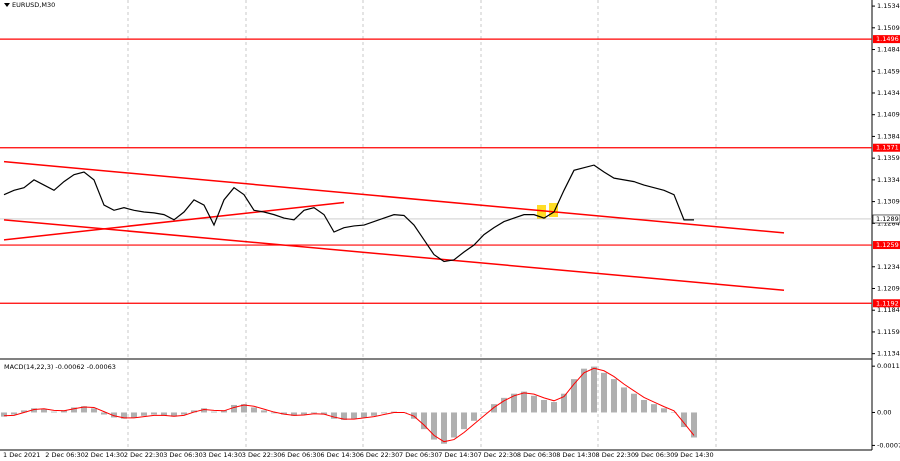 The width and height of the screenshot is (900, 461). Describe the element at coordinates (7, 5) in the screenshot. I see `menu-arrow` at that location.